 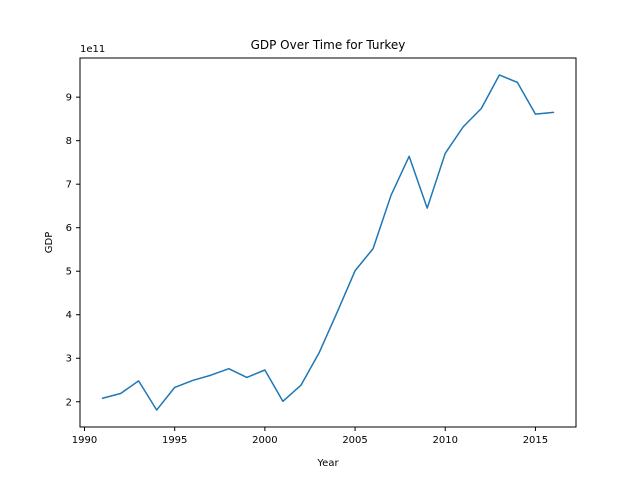 I want to click on x-tick-label: 1990, so click(x=84, y=440).